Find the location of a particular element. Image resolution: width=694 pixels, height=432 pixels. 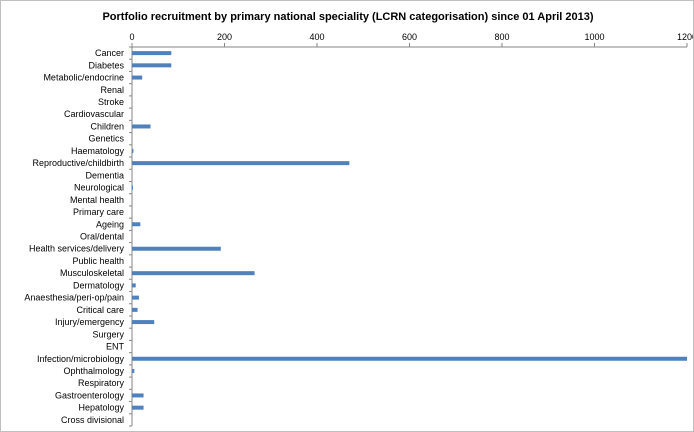

category-label: Anaesthesia/peri-op/pain is located at coordinates (74, 298).